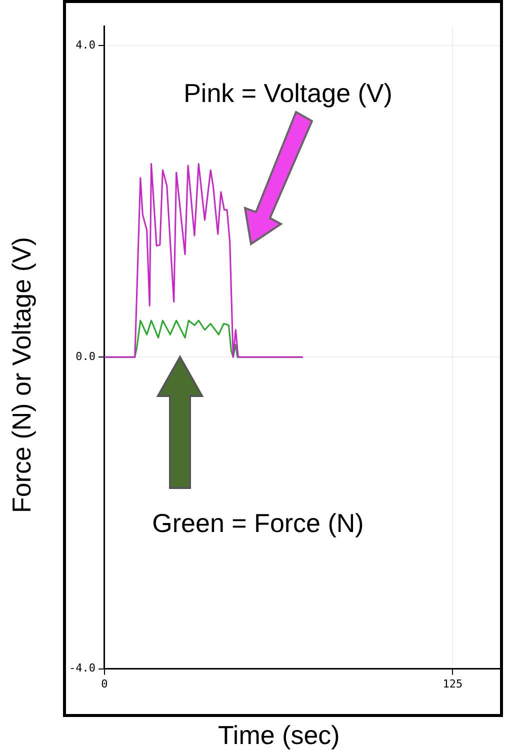  I want to click on annotation: Pink = Voltage (V), so click(288, 93).